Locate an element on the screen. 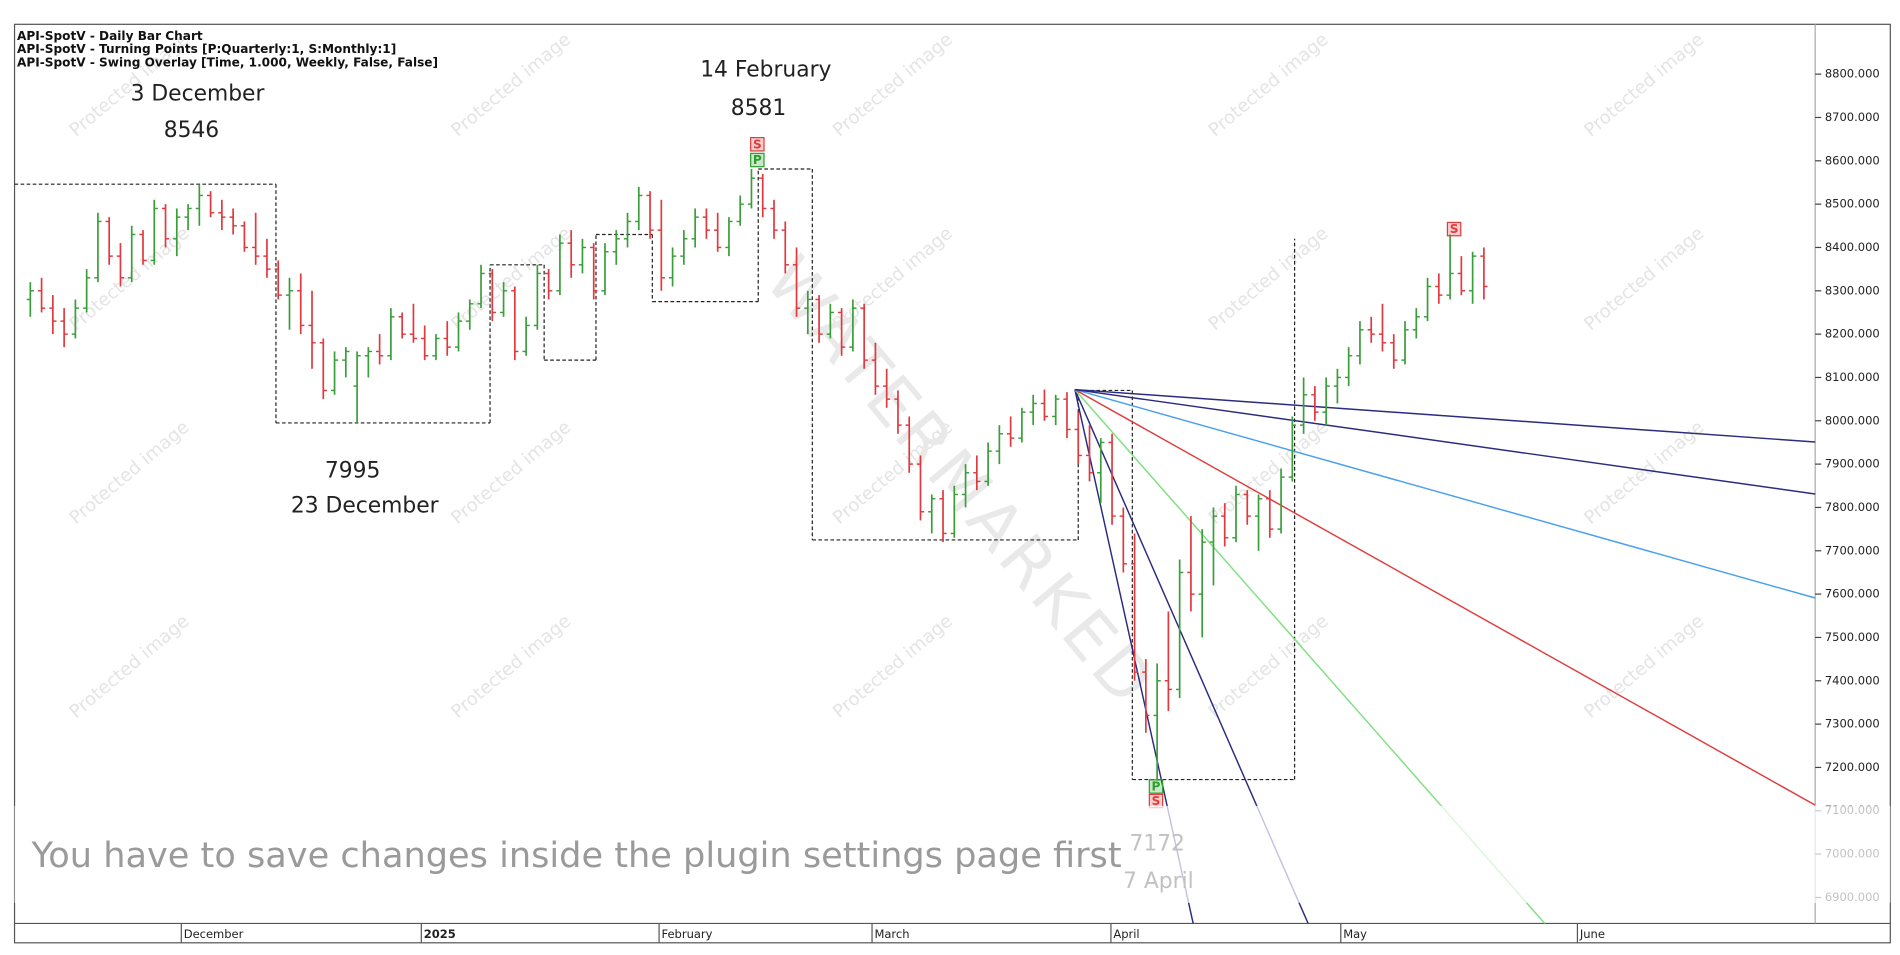 This screenshot has height=955, width=1900. x-tick-label: 2025 is located at coordinates (440, 934).